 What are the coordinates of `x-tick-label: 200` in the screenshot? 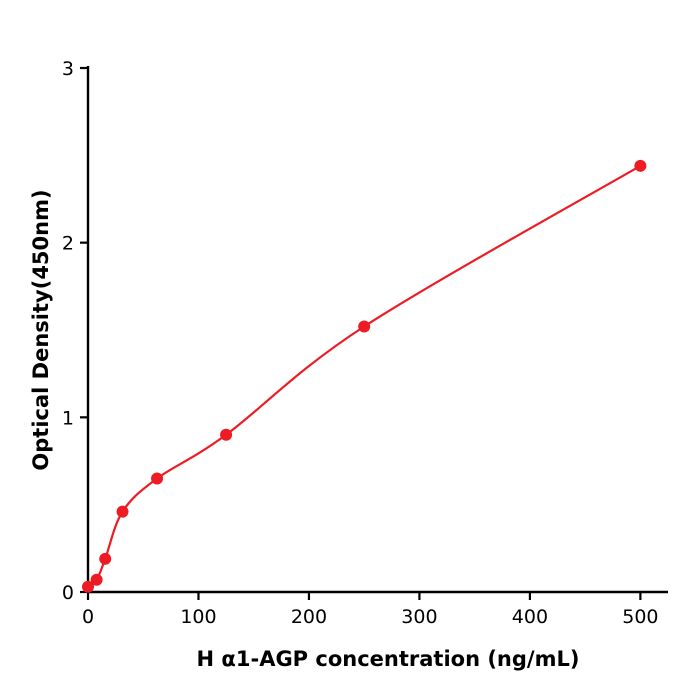 It's located at (309, 617).